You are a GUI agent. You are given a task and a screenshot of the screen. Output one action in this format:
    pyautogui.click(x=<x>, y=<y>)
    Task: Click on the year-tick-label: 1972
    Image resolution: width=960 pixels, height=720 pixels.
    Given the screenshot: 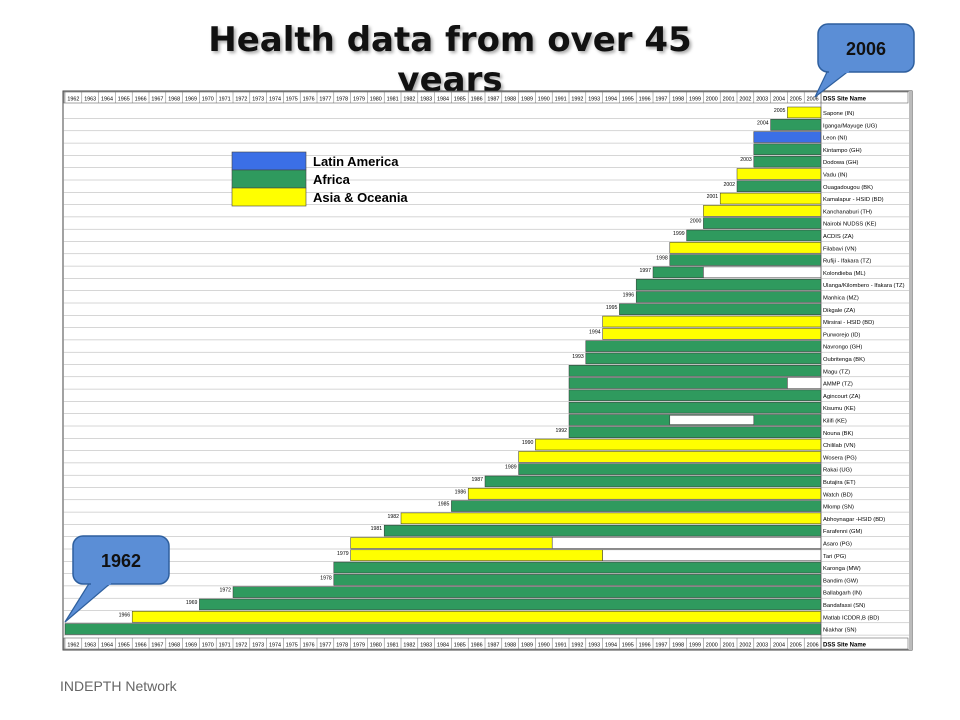 What is the action you would take?
    pyautogui.click(x=241, y=99)
    